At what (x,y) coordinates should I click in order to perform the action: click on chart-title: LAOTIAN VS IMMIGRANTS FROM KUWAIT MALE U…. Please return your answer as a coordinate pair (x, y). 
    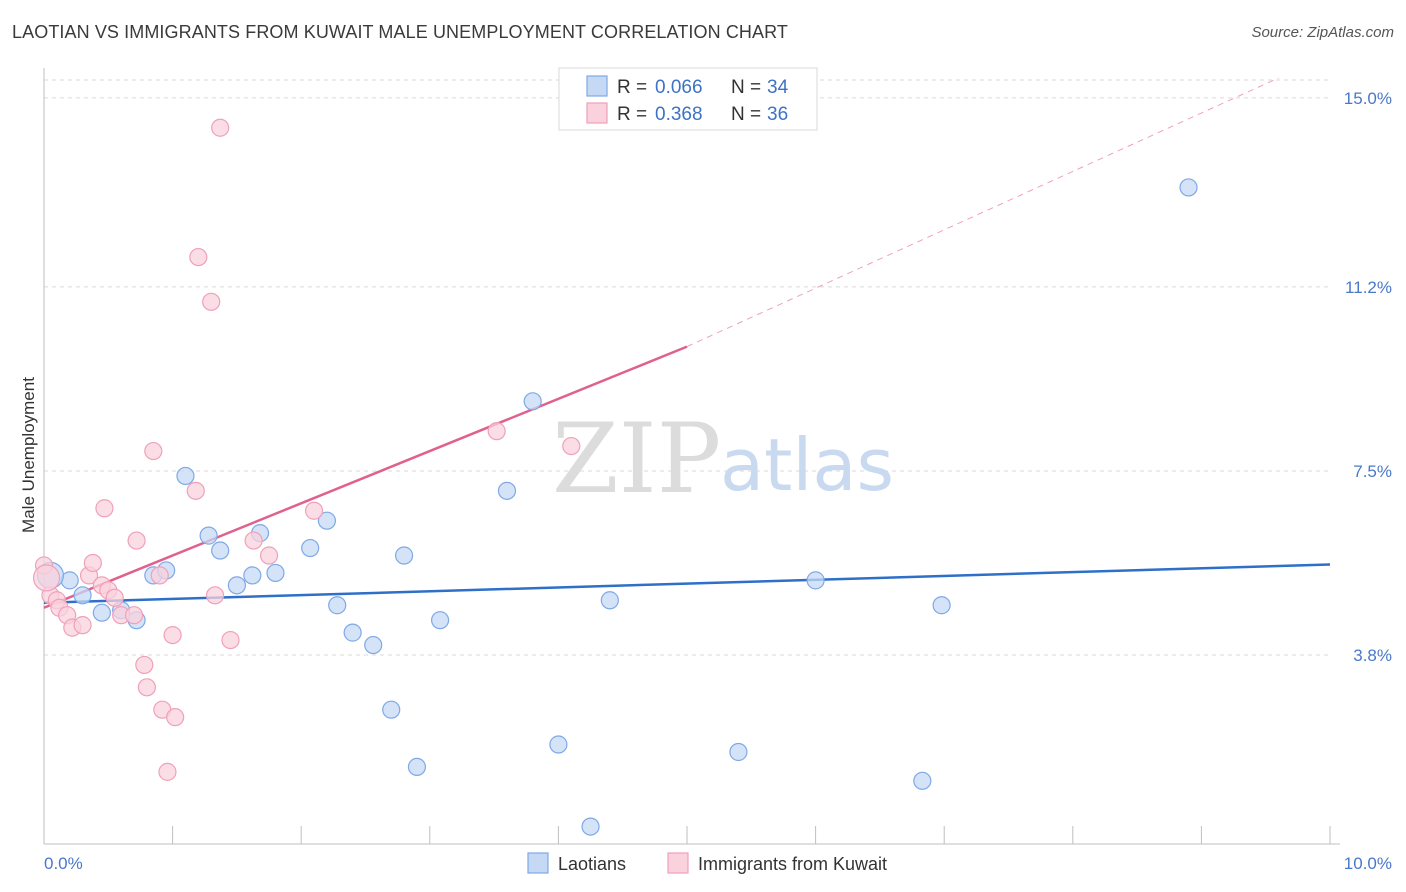
    Looking at the image, I should click on (400, 32).